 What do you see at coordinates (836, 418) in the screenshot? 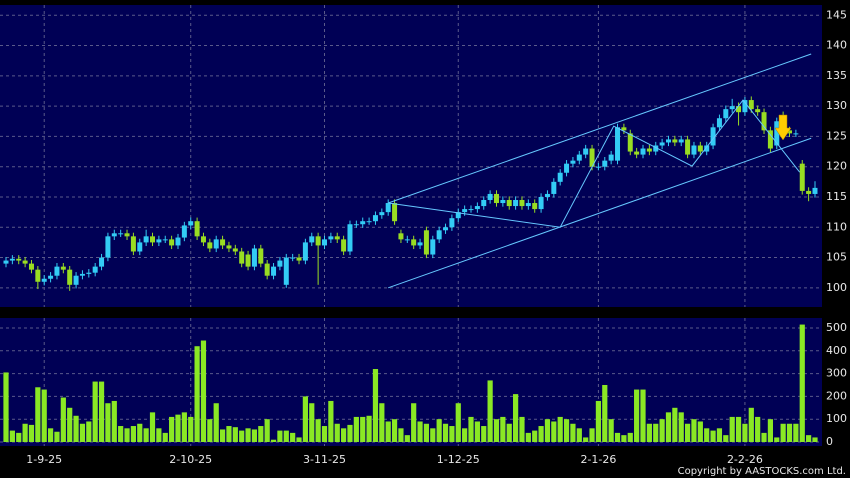
I see `y-tick-label: 100` at bounding box center [836, 418].